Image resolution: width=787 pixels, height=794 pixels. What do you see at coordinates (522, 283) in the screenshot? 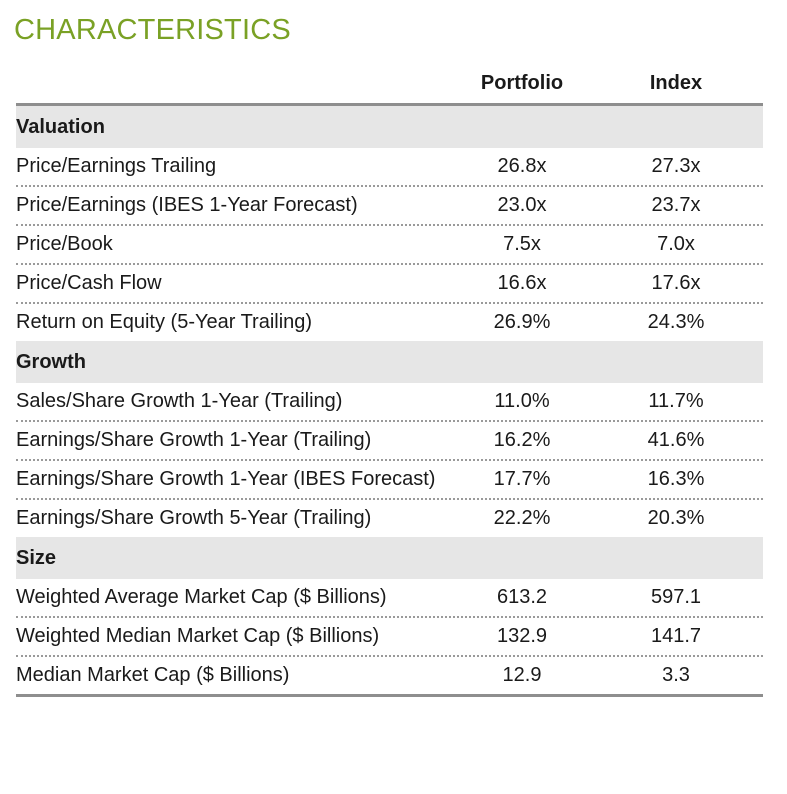
I see `portfolio-value: 16.6x` at bounding box center [522, 283].